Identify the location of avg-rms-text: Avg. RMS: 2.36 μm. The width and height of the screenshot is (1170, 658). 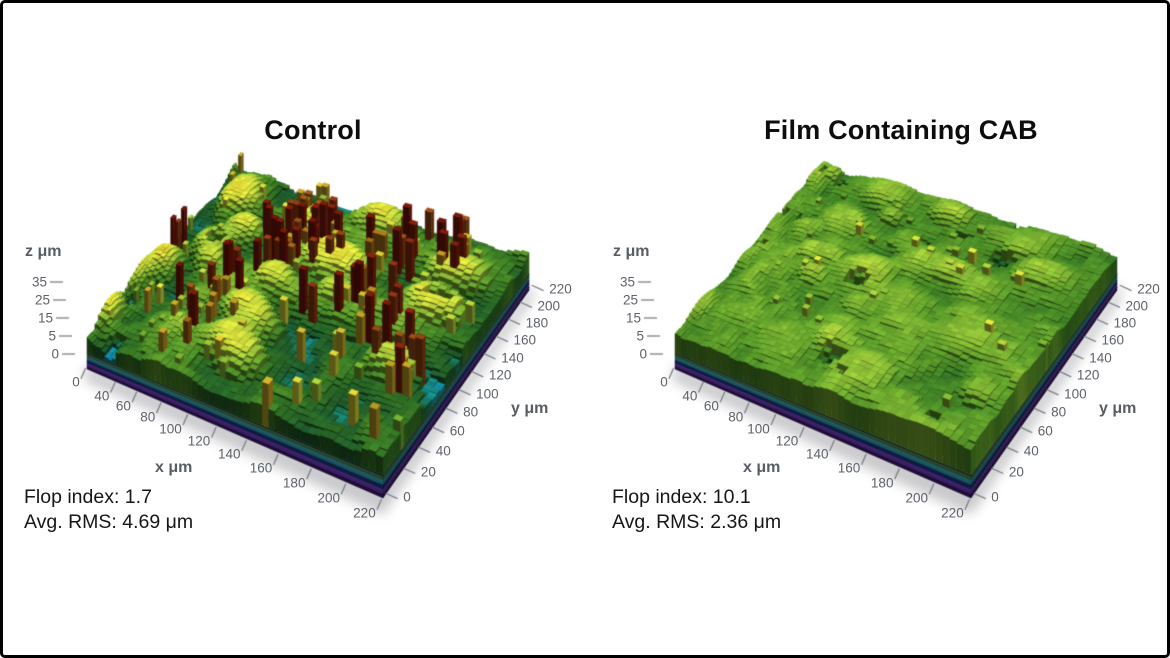
(697, 522).